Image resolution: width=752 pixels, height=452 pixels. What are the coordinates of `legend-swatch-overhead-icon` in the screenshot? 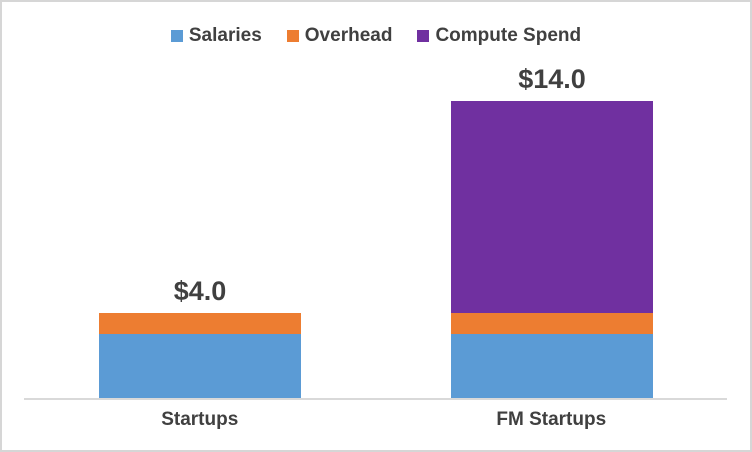 It's located at (292, 36).